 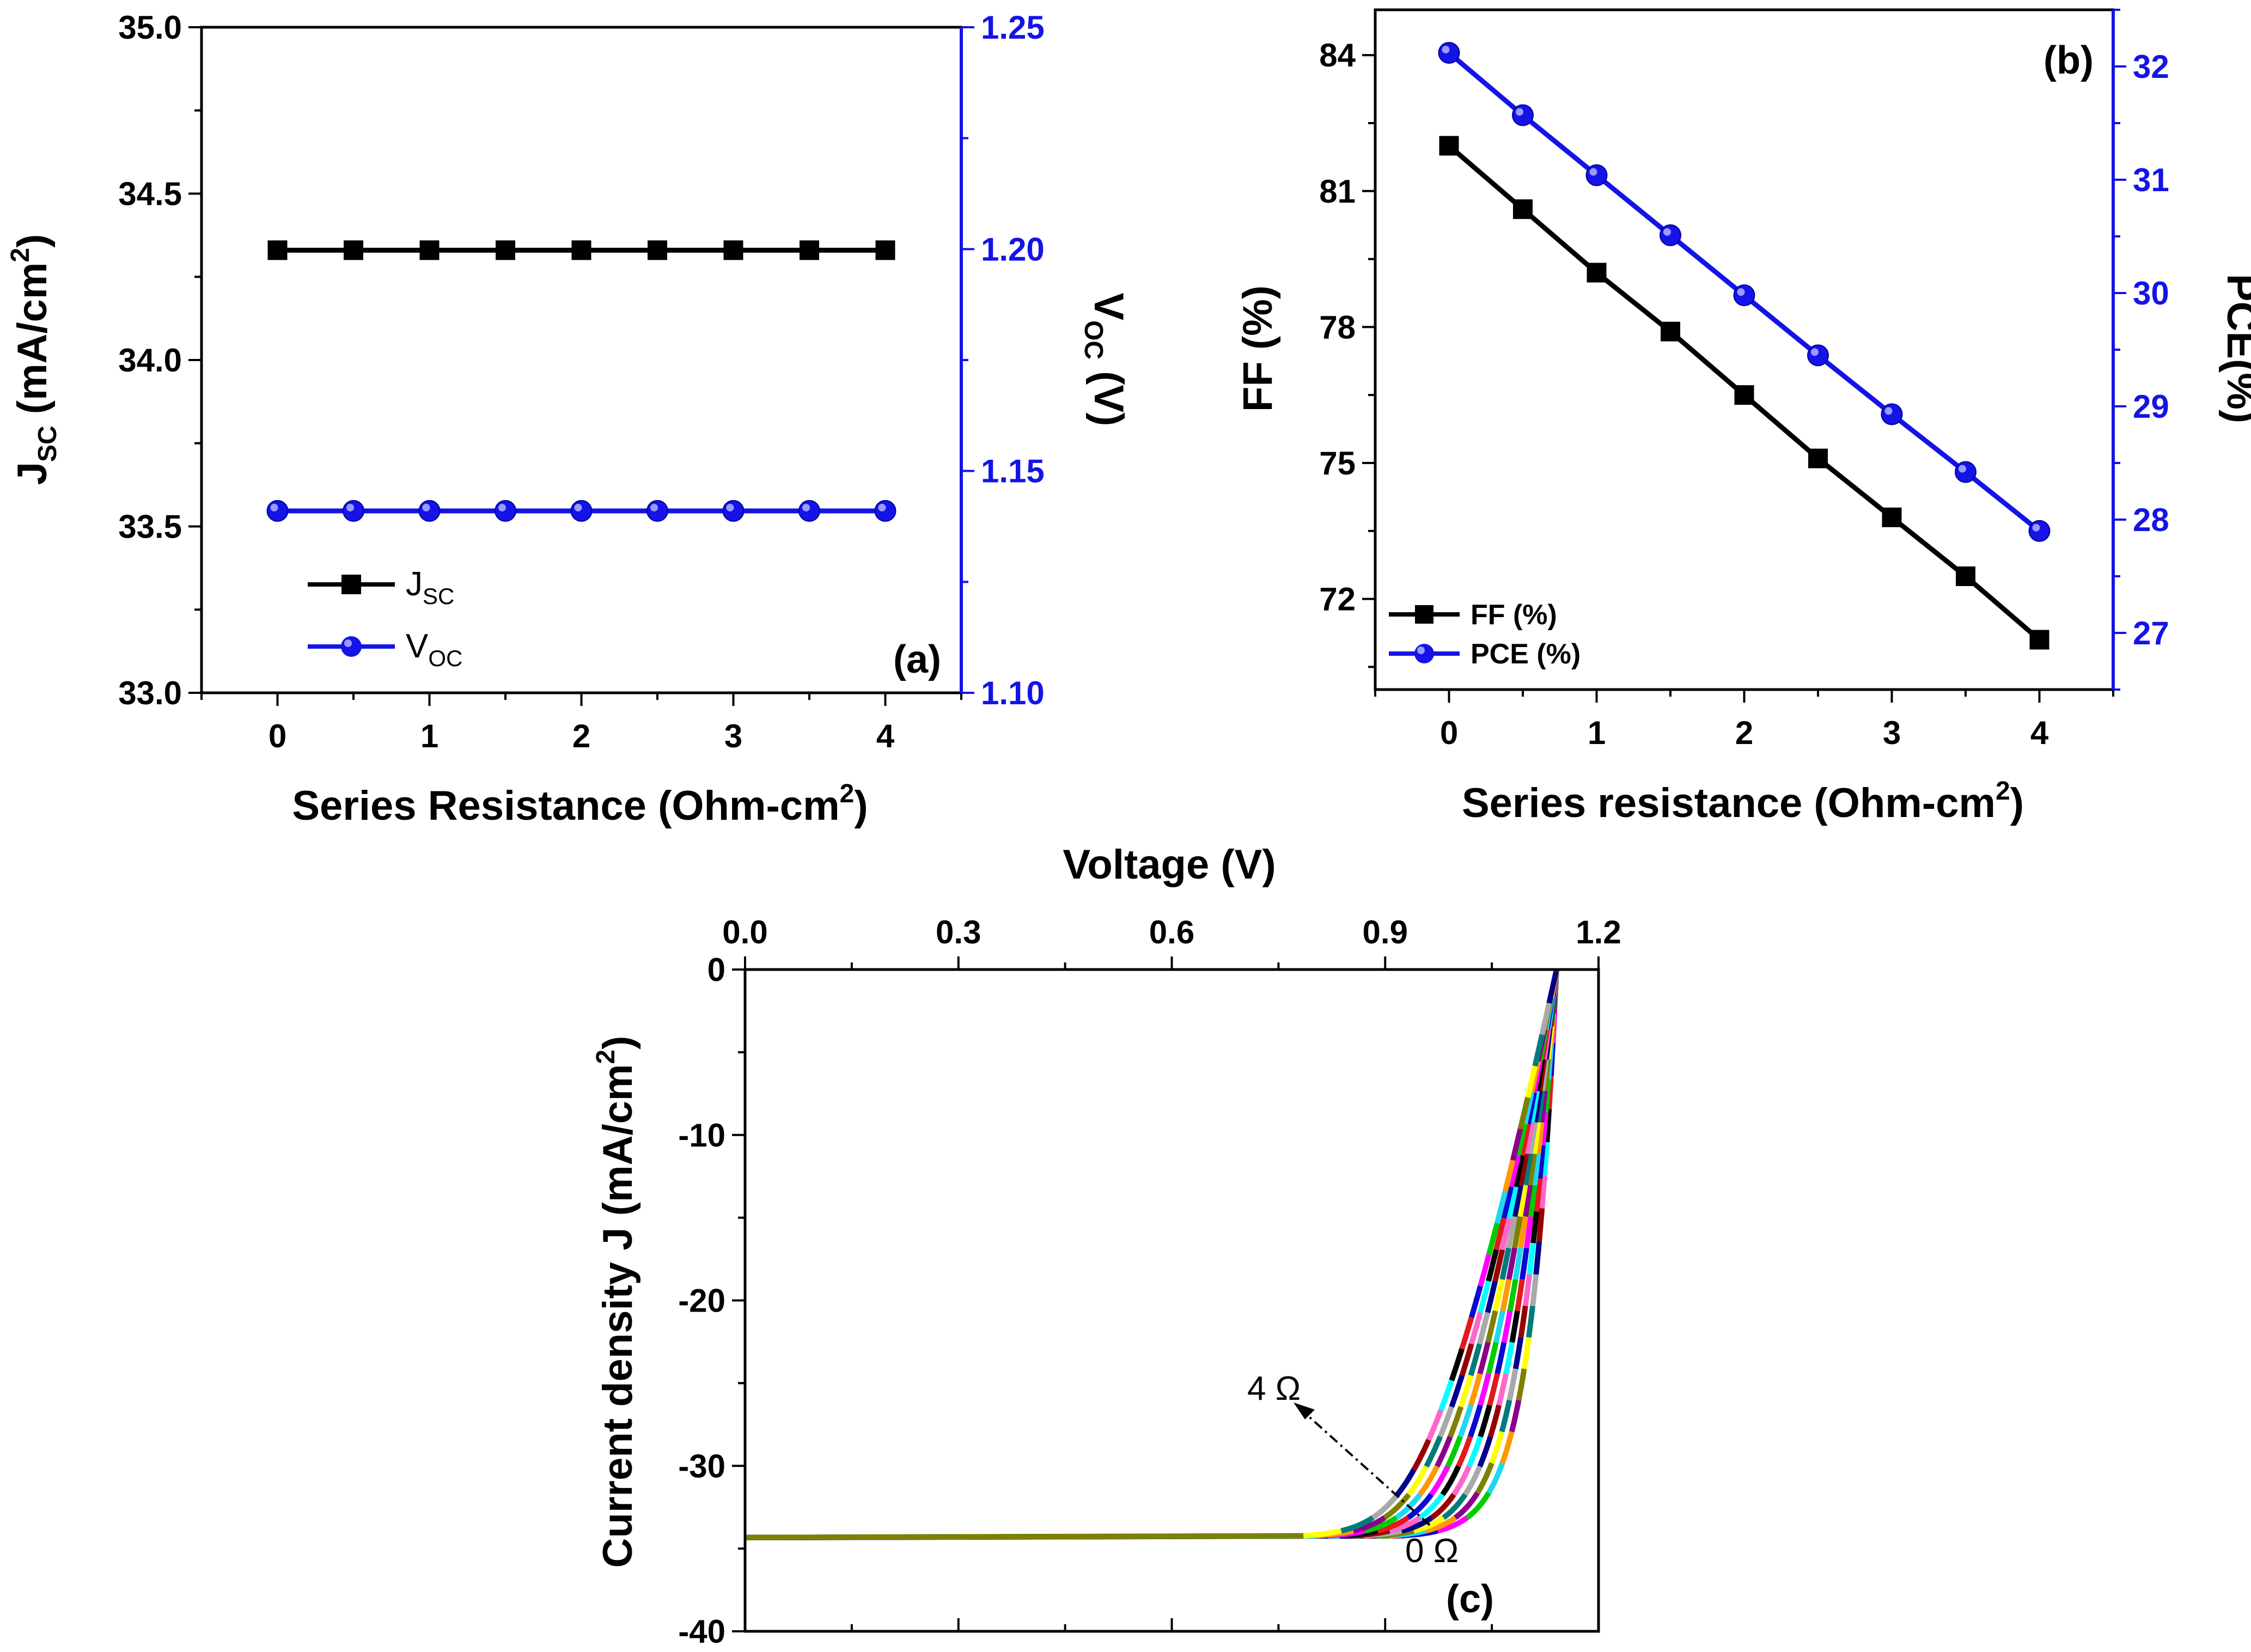 What do you see at coordinates (32, 473) in the screenshot?
I see `jsc-label-main: J` at bounding box center [32, 473].